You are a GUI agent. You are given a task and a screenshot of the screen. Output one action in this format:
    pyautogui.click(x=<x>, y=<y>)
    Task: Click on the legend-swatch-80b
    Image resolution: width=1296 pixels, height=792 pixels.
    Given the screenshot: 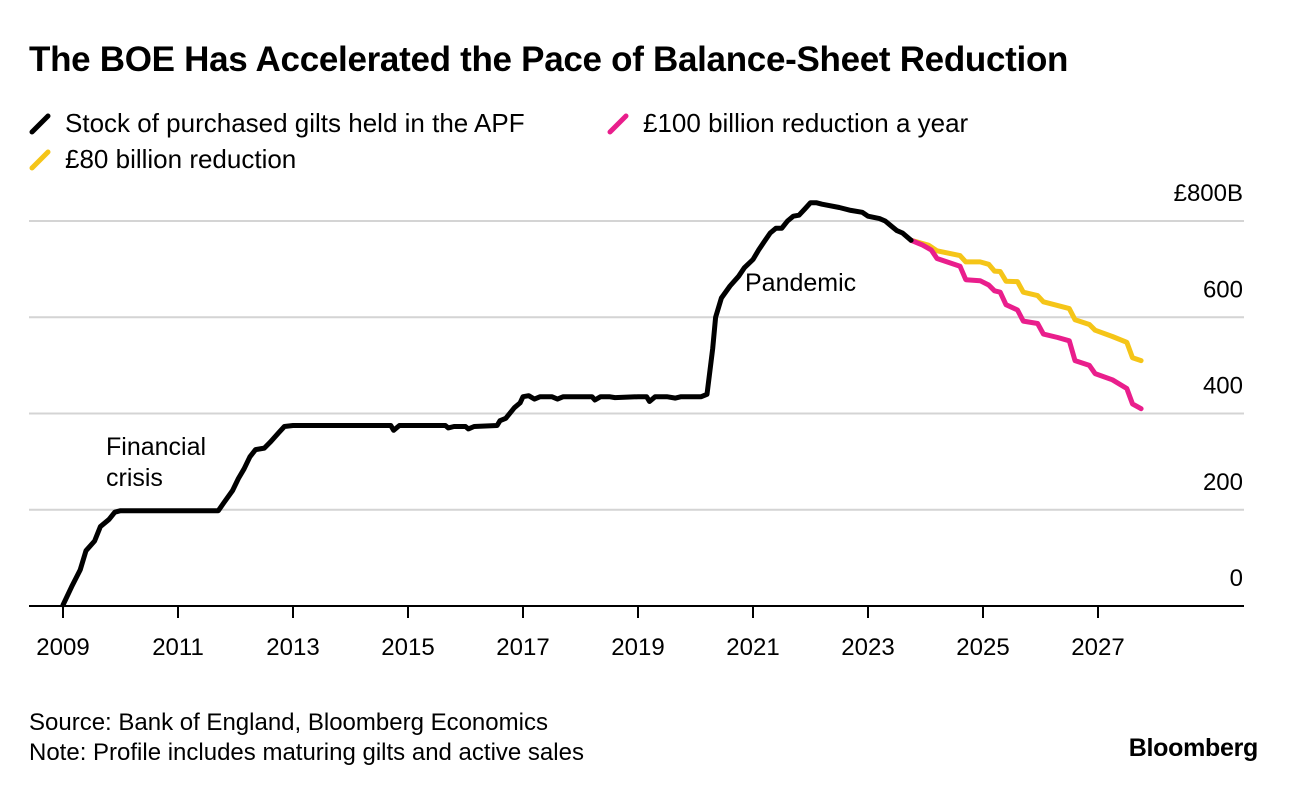 What is the action you would take?
    pyautogui.click(x=40, y=159)
    